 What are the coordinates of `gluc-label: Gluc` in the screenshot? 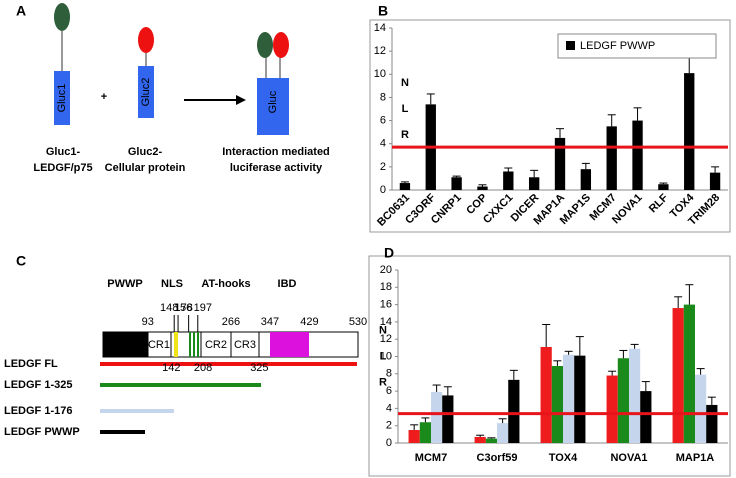 It's located at (273, 101).